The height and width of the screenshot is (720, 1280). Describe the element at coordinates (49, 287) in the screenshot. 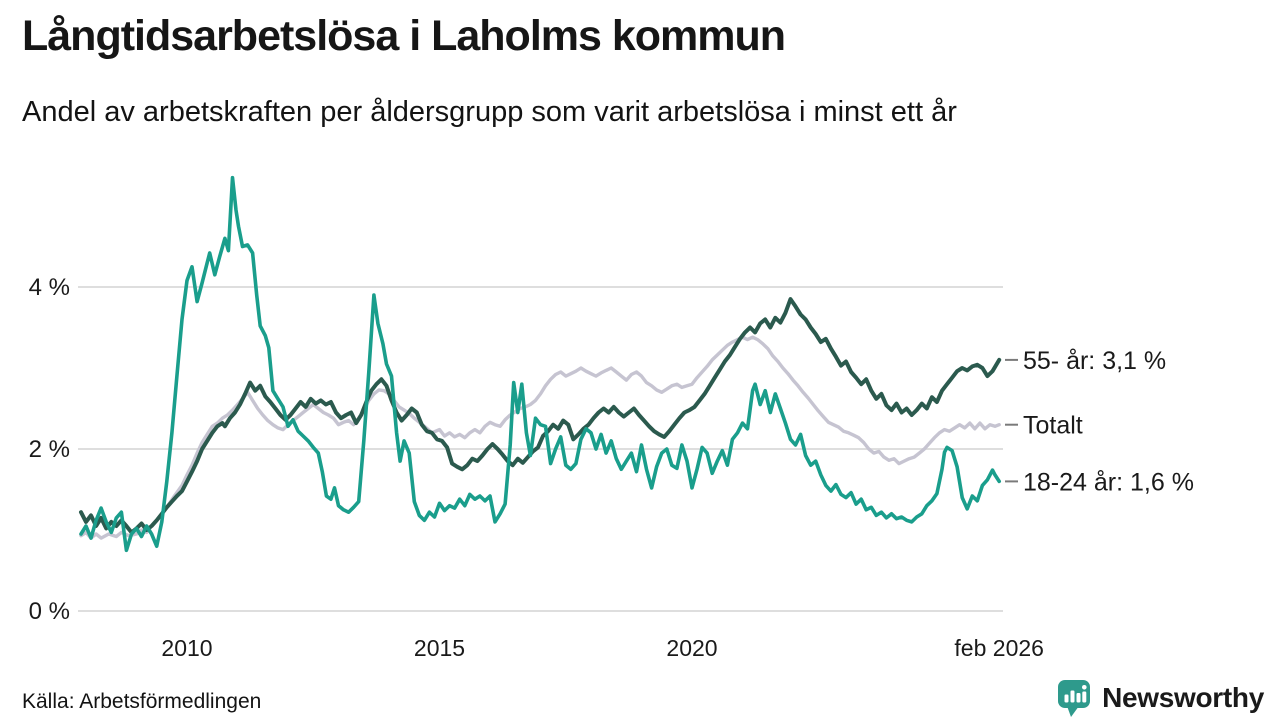

I see `y-tick-label: 4 %` at that location.